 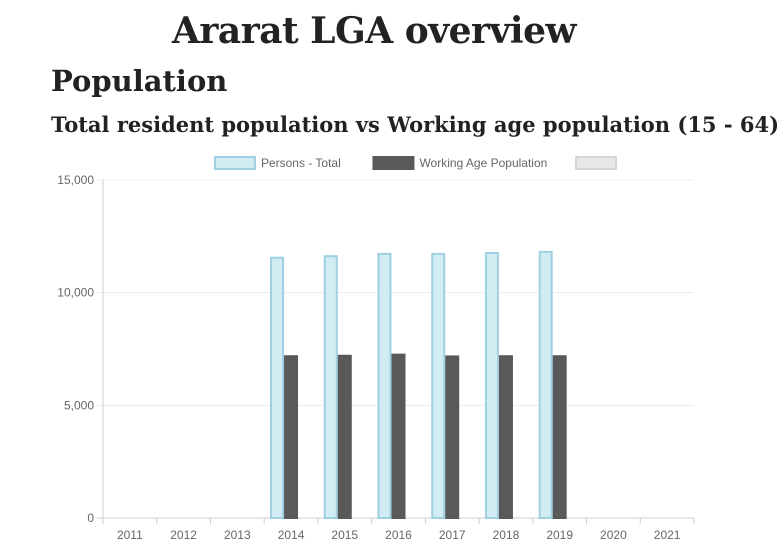 What do you see at coordinates (452, 535) in the screenshot?
I see `x-tick-label: 2017` at bounding box center [452, 535].